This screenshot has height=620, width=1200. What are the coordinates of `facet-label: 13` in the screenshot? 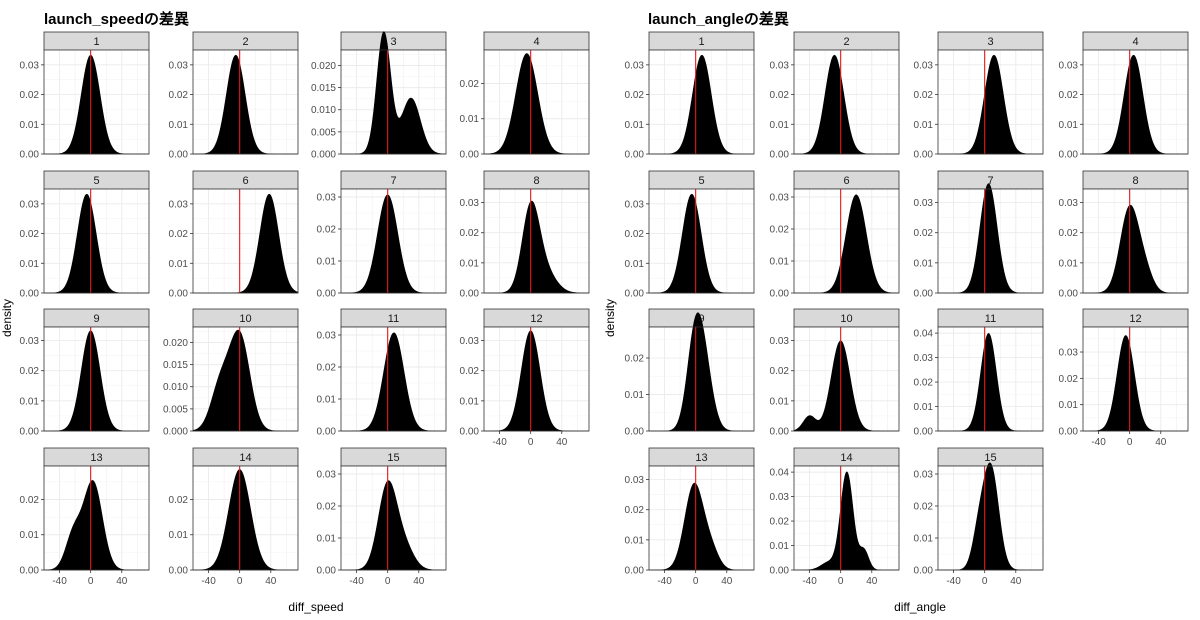 It's located at (701, 458).